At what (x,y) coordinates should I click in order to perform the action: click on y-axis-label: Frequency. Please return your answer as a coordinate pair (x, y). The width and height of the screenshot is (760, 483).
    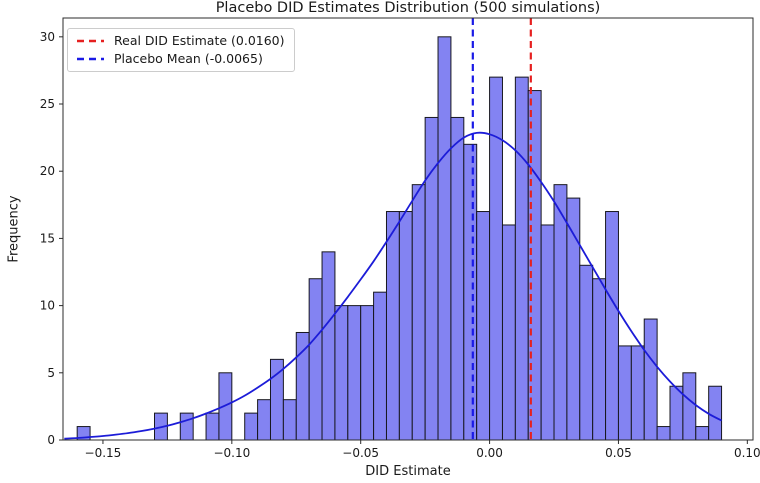
    Looking at the image, I should click on (14, 229).